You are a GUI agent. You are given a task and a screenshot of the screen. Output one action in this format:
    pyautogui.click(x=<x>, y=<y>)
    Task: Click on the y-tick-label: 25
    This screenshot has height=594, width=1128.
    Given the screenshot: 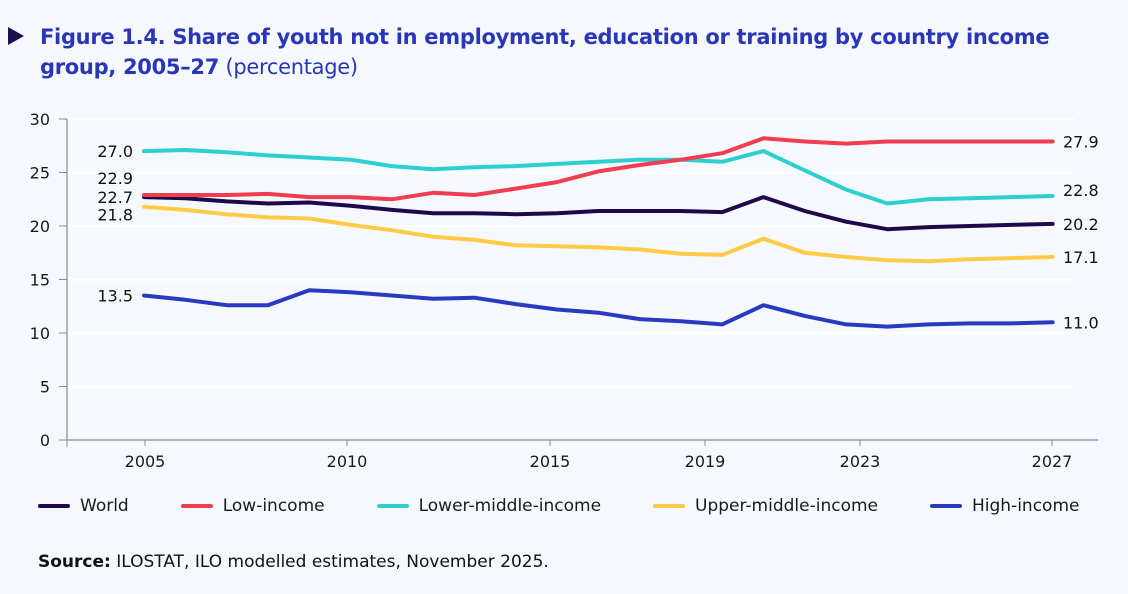 What is the action you would take?
    pyautogui.click(x=40, y=173)
    